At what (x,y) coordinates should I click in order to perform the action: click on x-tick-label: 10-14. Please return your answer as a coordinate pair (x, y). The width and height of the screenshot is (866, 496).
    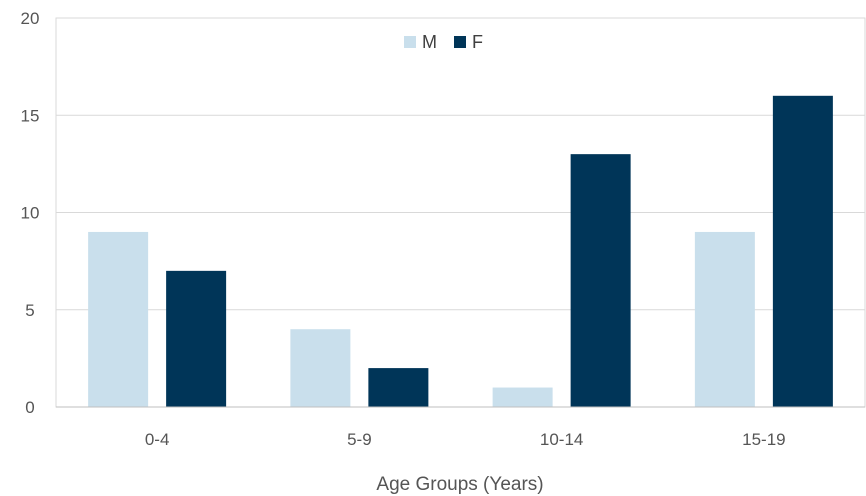
    Looking at the image, I should click on (561, 439).